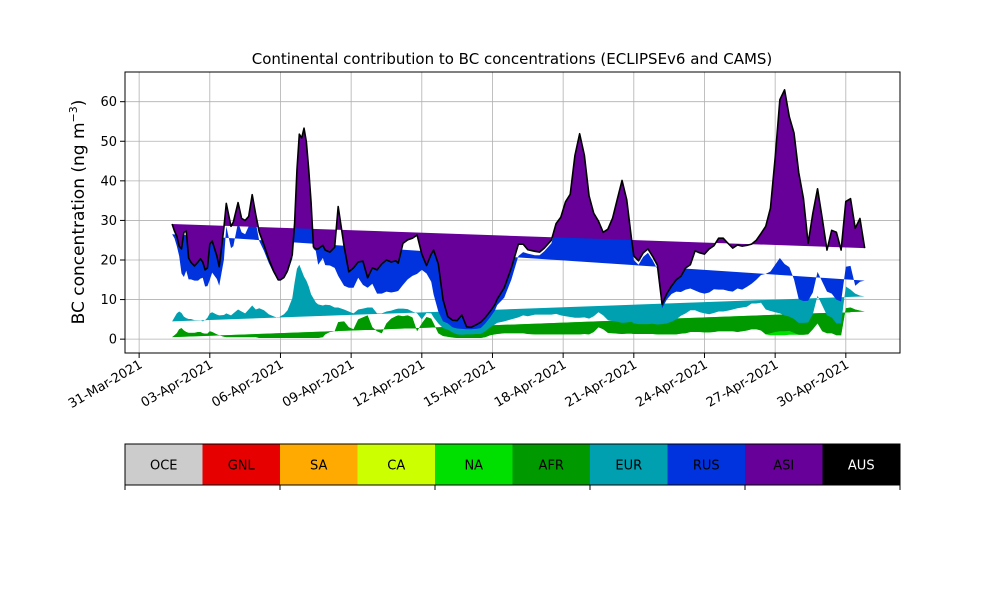 This screenshot has height=604, width=1000. I want to click on x-tick-label: 31-Mar-2021, so click(105, 384).